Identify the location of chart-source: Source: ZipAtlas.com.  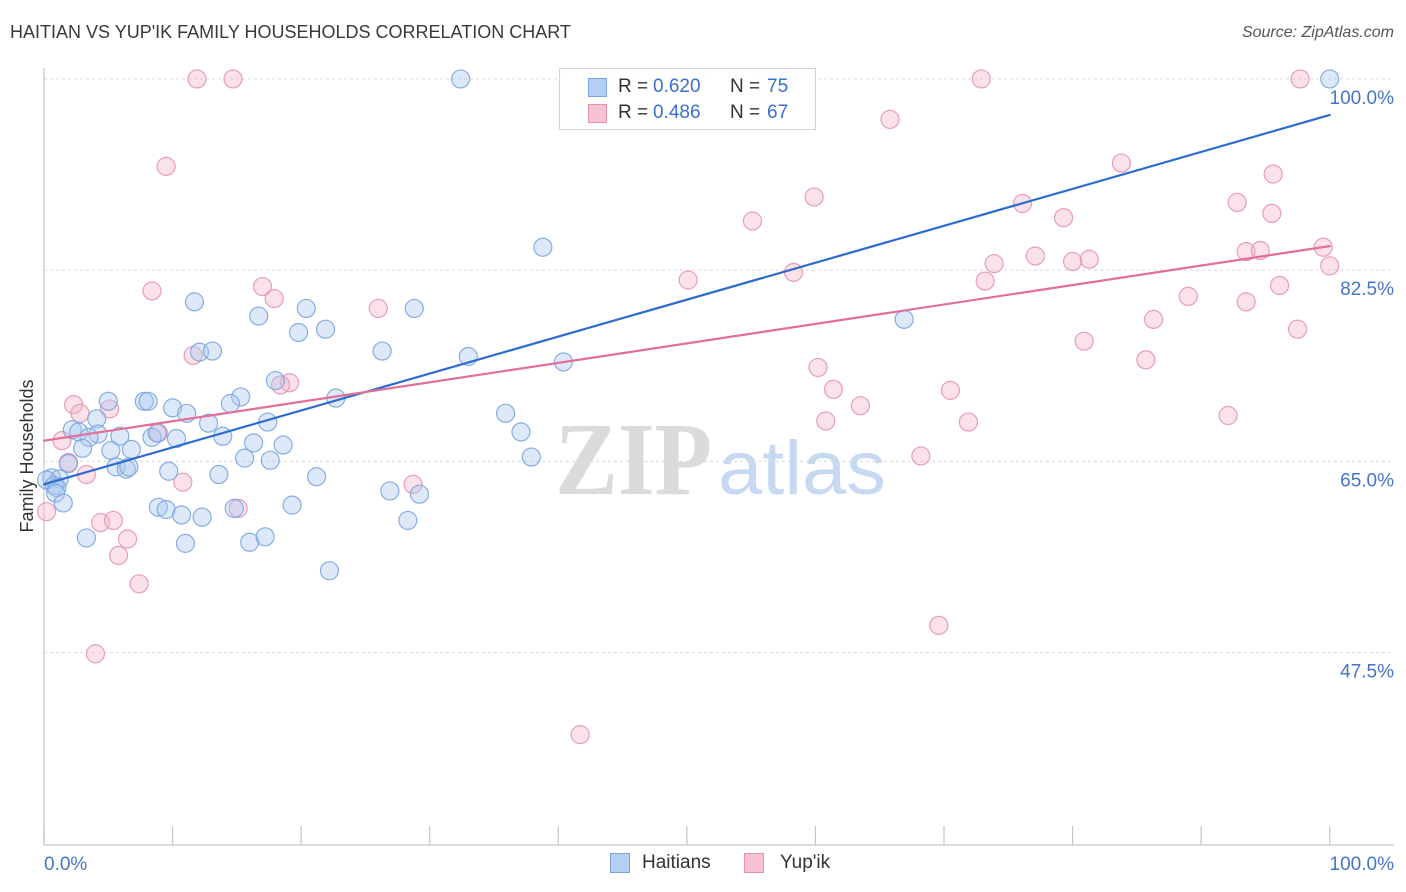
(1317, 32).